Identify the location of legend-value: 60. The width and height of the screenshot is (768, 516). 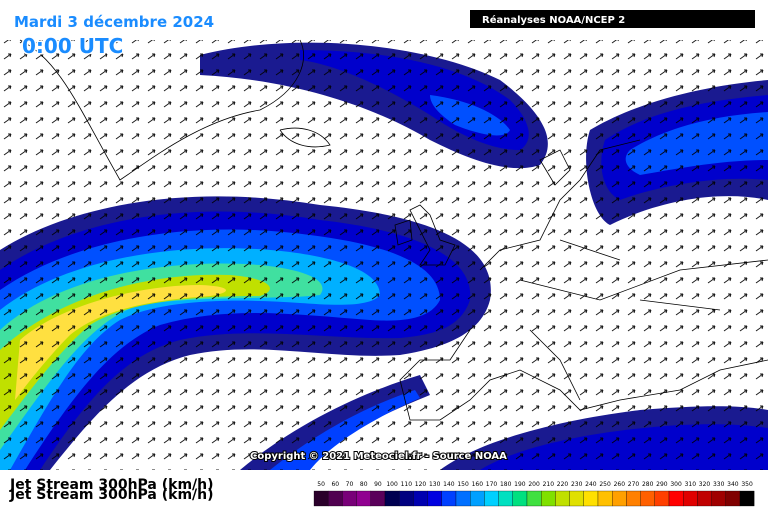
(335, 484).